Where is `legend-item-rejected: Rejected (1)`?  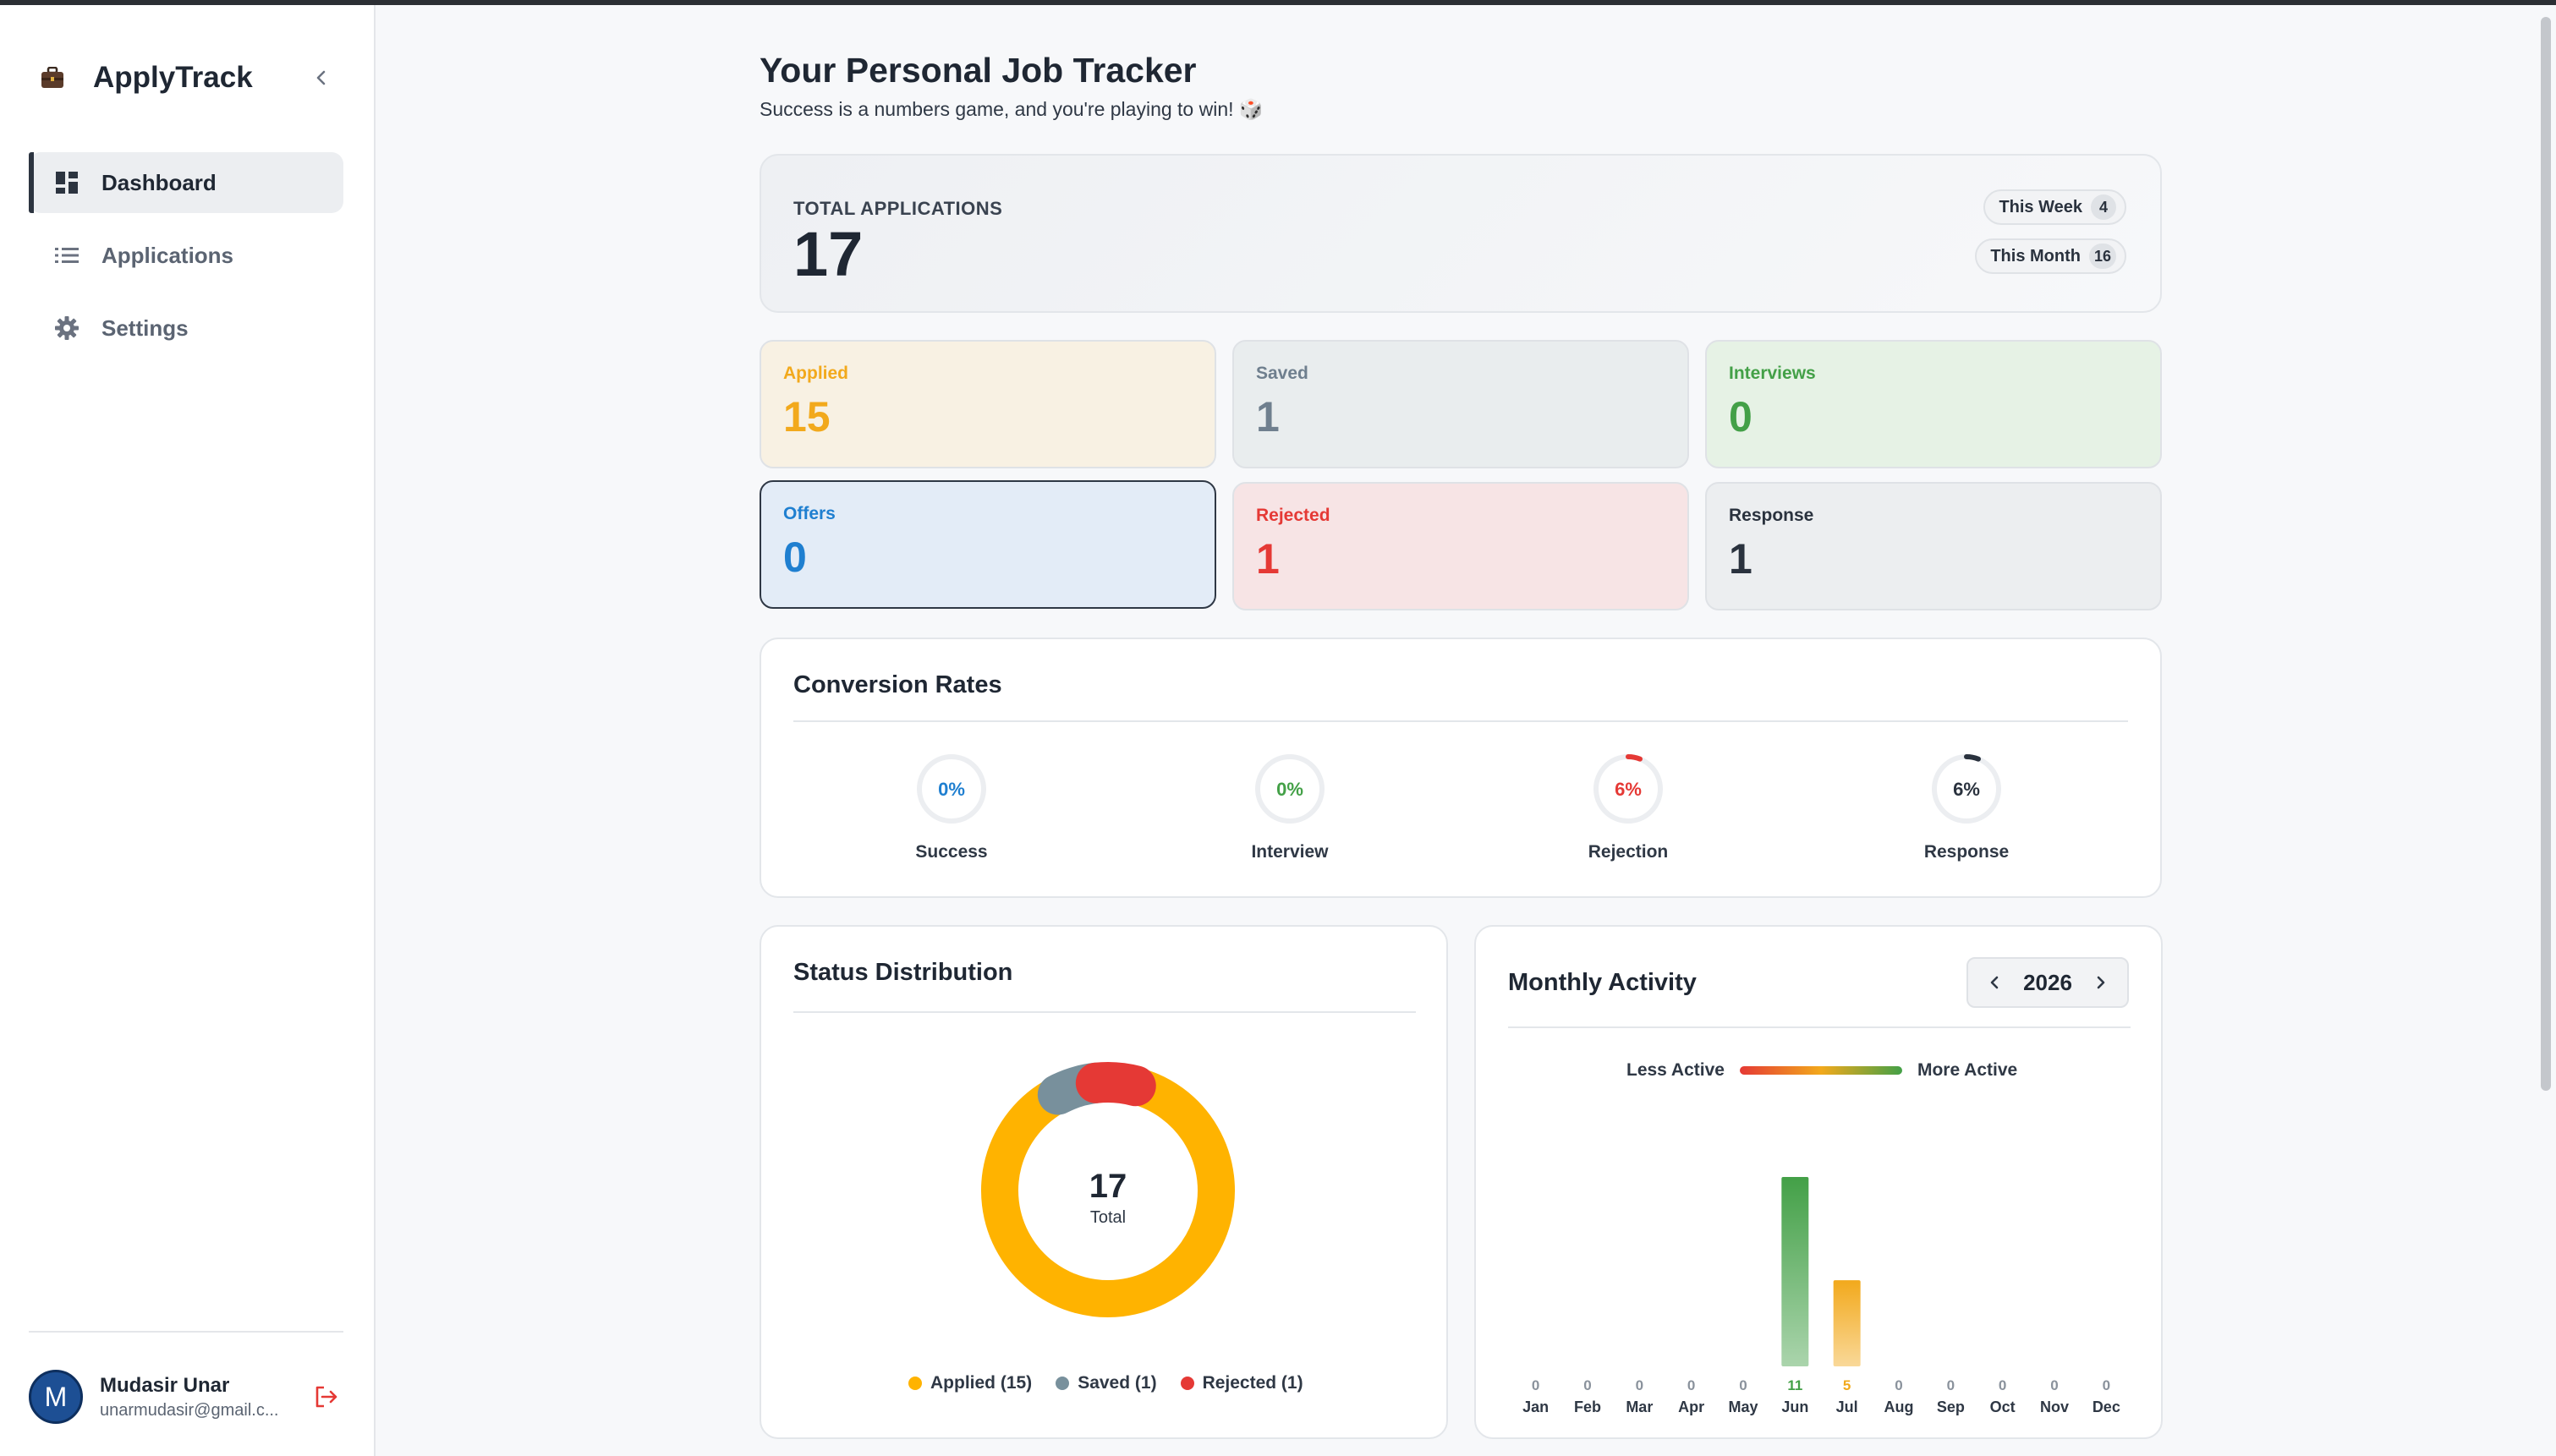 legend-item-rejected: Rejected (1) is located at coordinates (1241, 1383).